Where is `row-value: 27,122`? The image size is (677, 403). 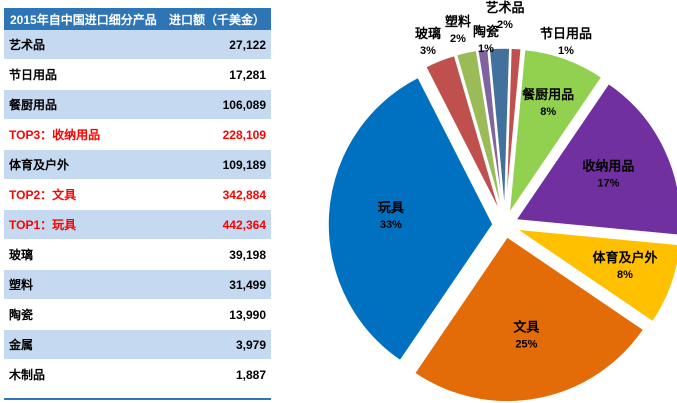 row-value: 27,122 is located at coordinates (247, 44).